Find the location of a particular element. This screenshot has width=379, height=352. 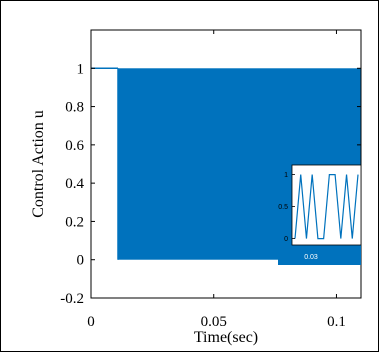

inset-y-tick-label: 0 is located at coordinates (286, 239).